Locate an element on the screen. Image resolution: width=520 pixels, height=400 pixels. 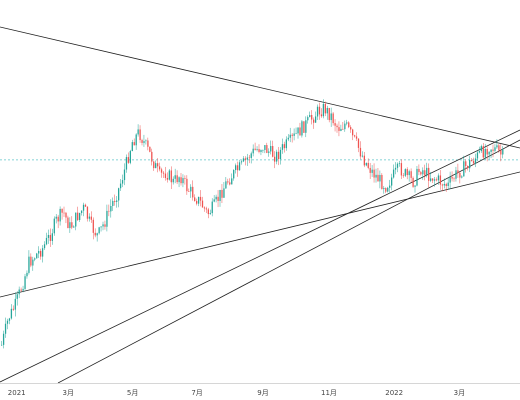
x-axis-strip is located at coordinates (260, 391).